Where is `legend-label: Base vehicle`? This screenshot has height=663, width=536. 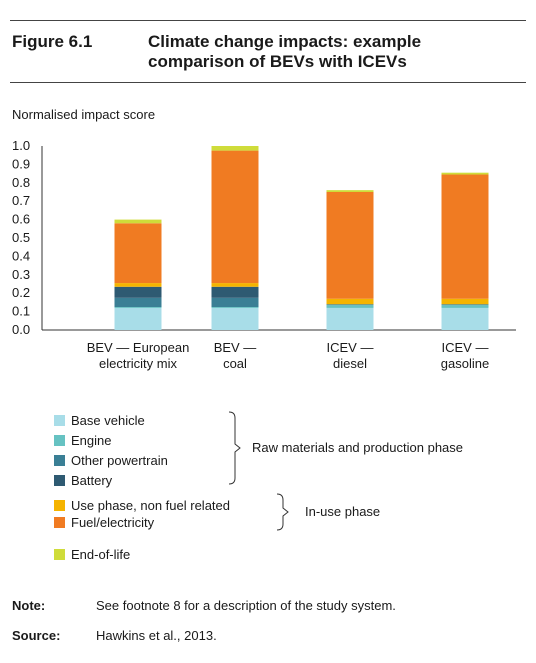
legend-label: Base vehicle is located at coordinates (108, 420).